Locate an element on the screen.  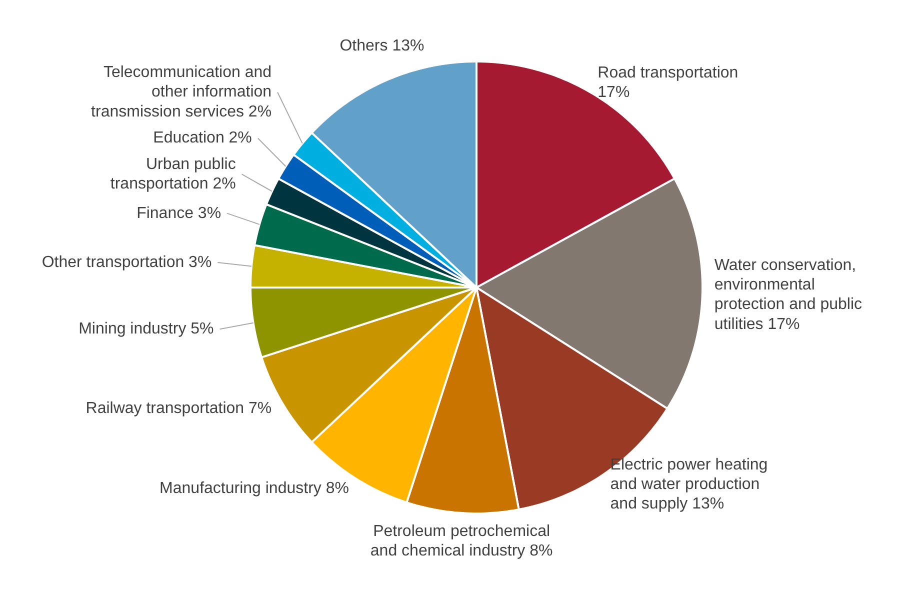
slice-label: Mining industry 5% is located at coordinates (146, 329).